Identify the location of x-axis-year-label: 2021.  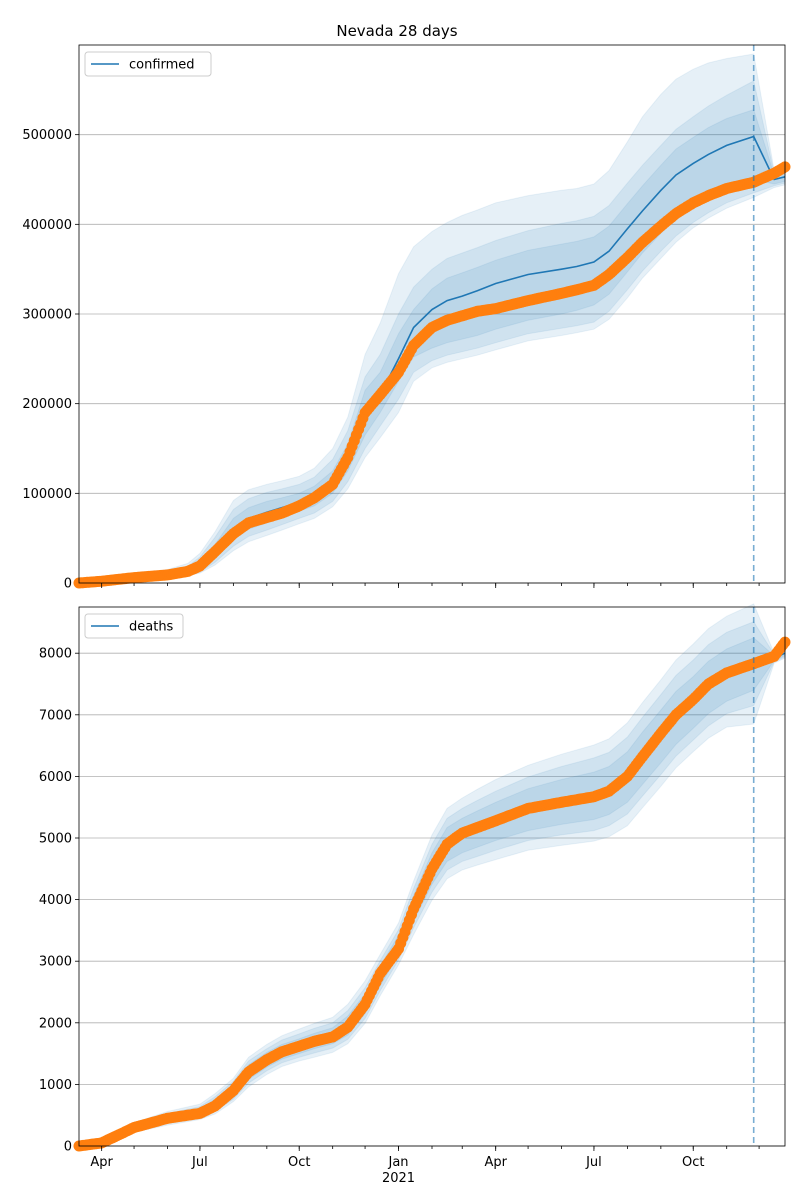
(398, 1178).